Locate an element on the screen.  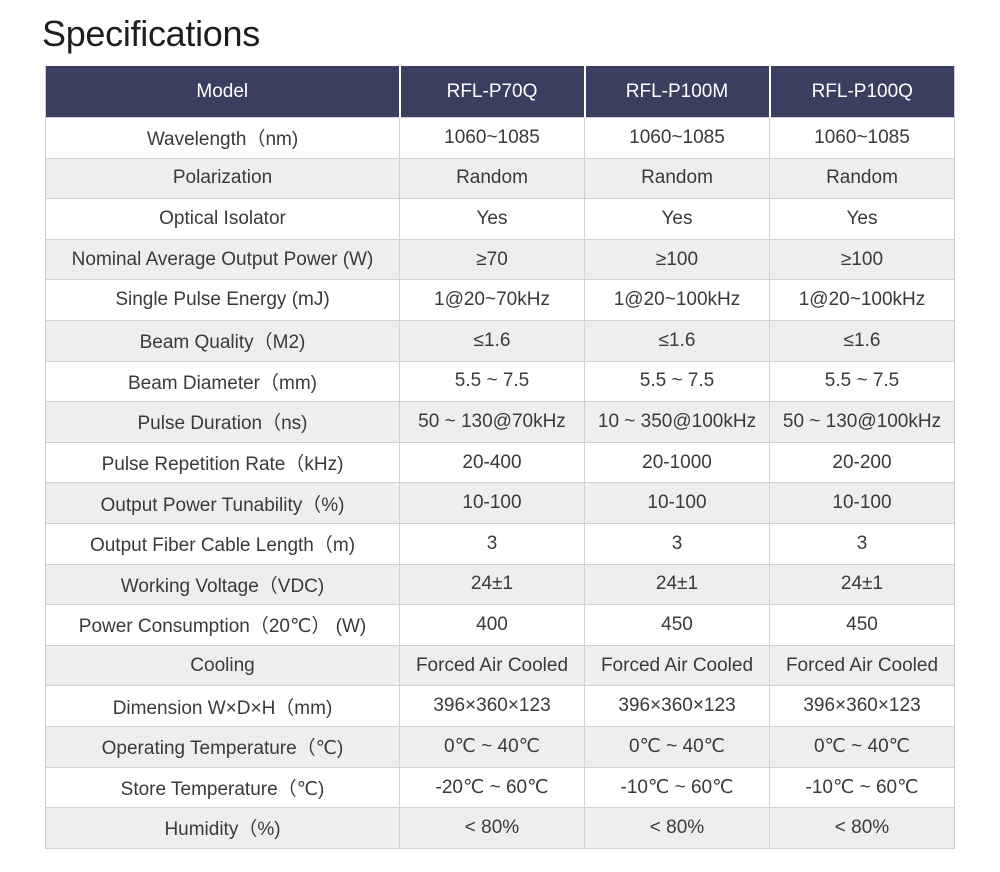
header-rfl-p70q: RFL-P70Q is located at coordinates (491, 92).